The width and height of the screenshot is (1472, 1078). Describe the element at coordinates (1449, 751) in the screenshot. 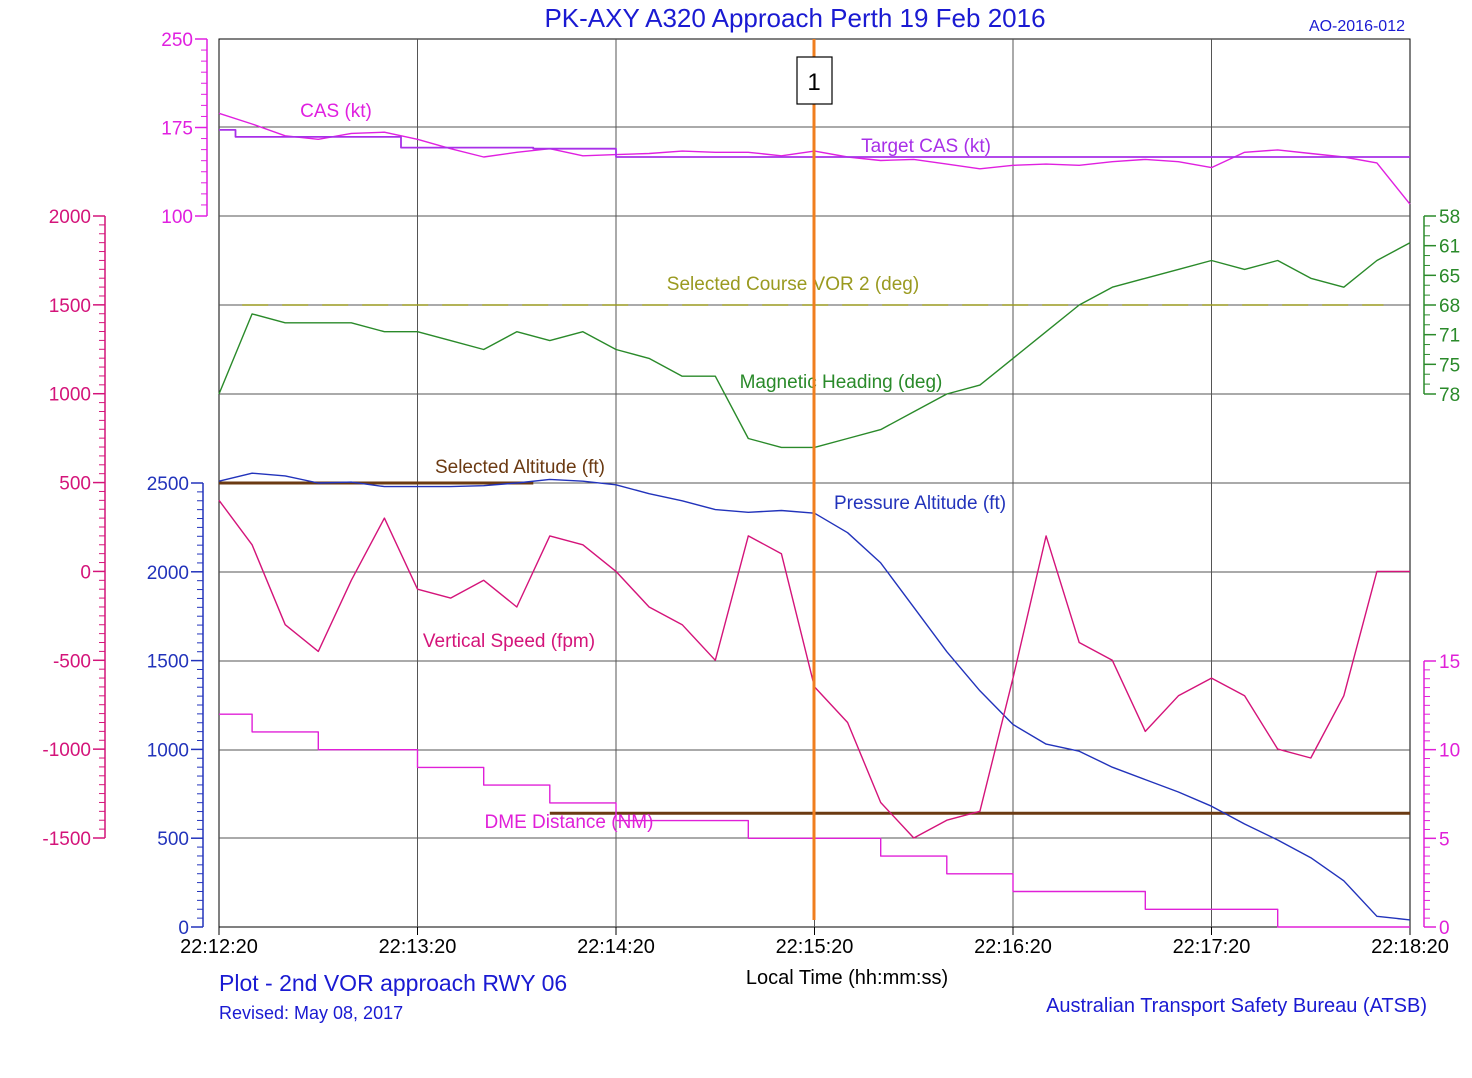

I see `dme-tick-label: 10` at that location.